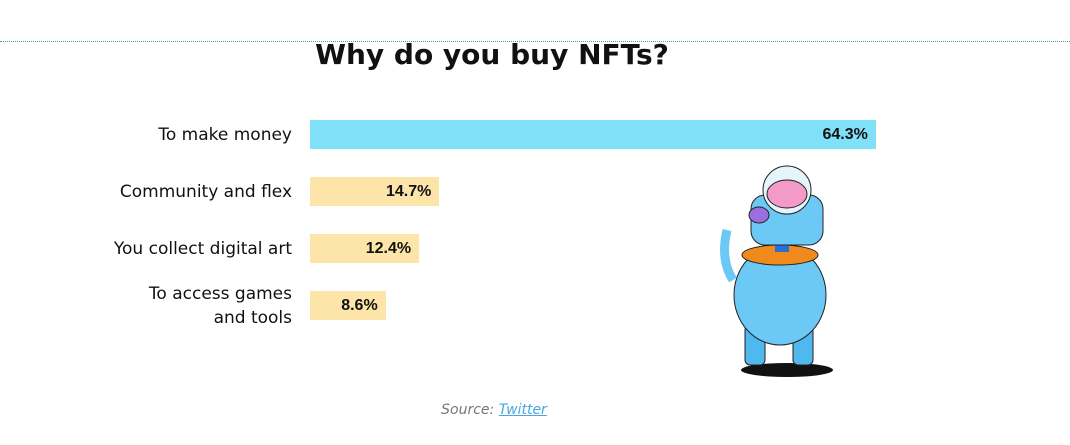  What do you see at coordinates (535, 41) in the screenshot?
I see `divider` at bounding box center [535, 41].